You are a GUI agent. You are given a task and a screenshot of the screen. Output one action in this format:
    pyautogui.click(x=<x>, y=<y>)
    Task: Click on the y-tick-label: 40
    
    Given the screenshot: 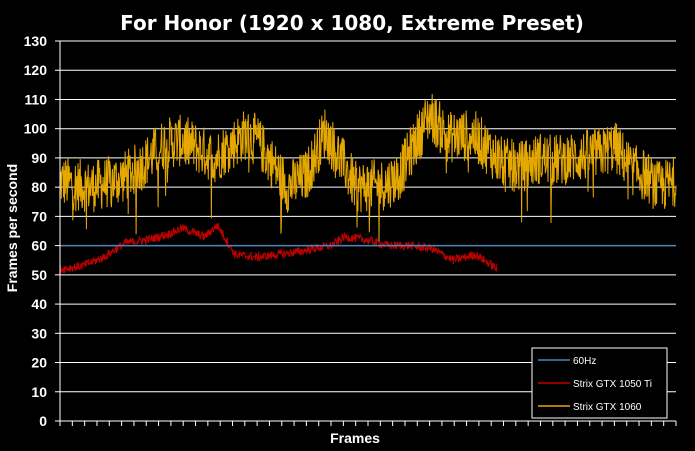 What is the action you would take?
    pyautogui.click(x=39, y=304)
    